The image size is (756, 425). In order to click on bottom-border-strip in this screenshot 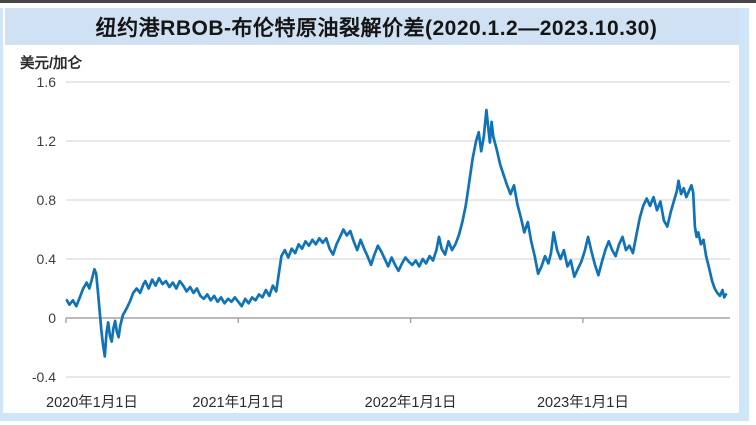, I will do `click(374, 417)`.